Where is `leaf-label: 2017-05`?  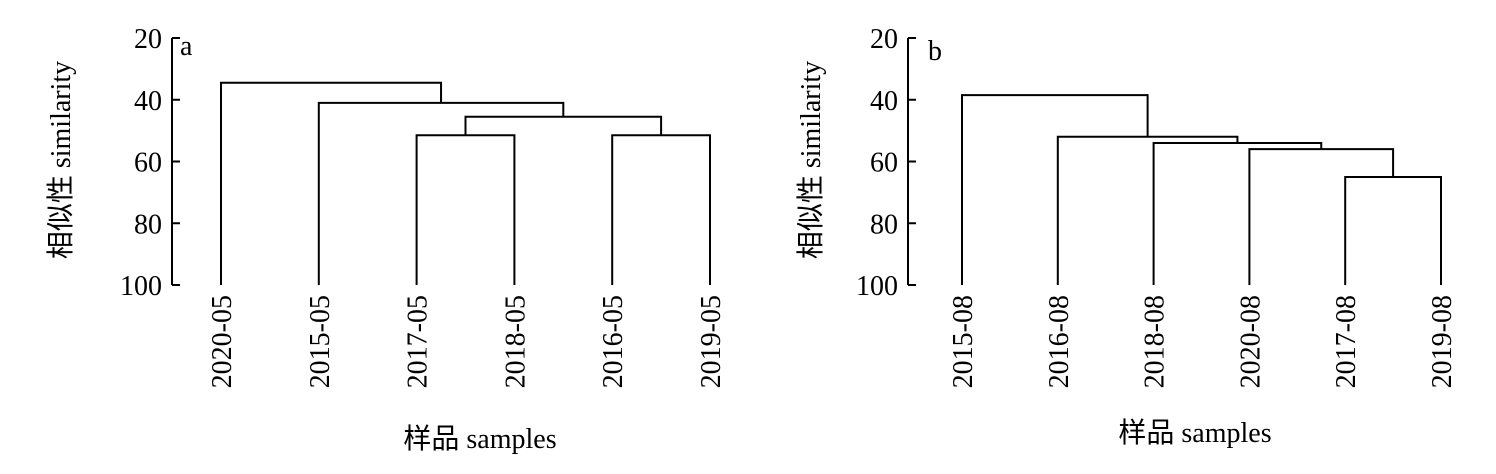 leaf-label: 2017-05 is located at coordinates (418, 341).